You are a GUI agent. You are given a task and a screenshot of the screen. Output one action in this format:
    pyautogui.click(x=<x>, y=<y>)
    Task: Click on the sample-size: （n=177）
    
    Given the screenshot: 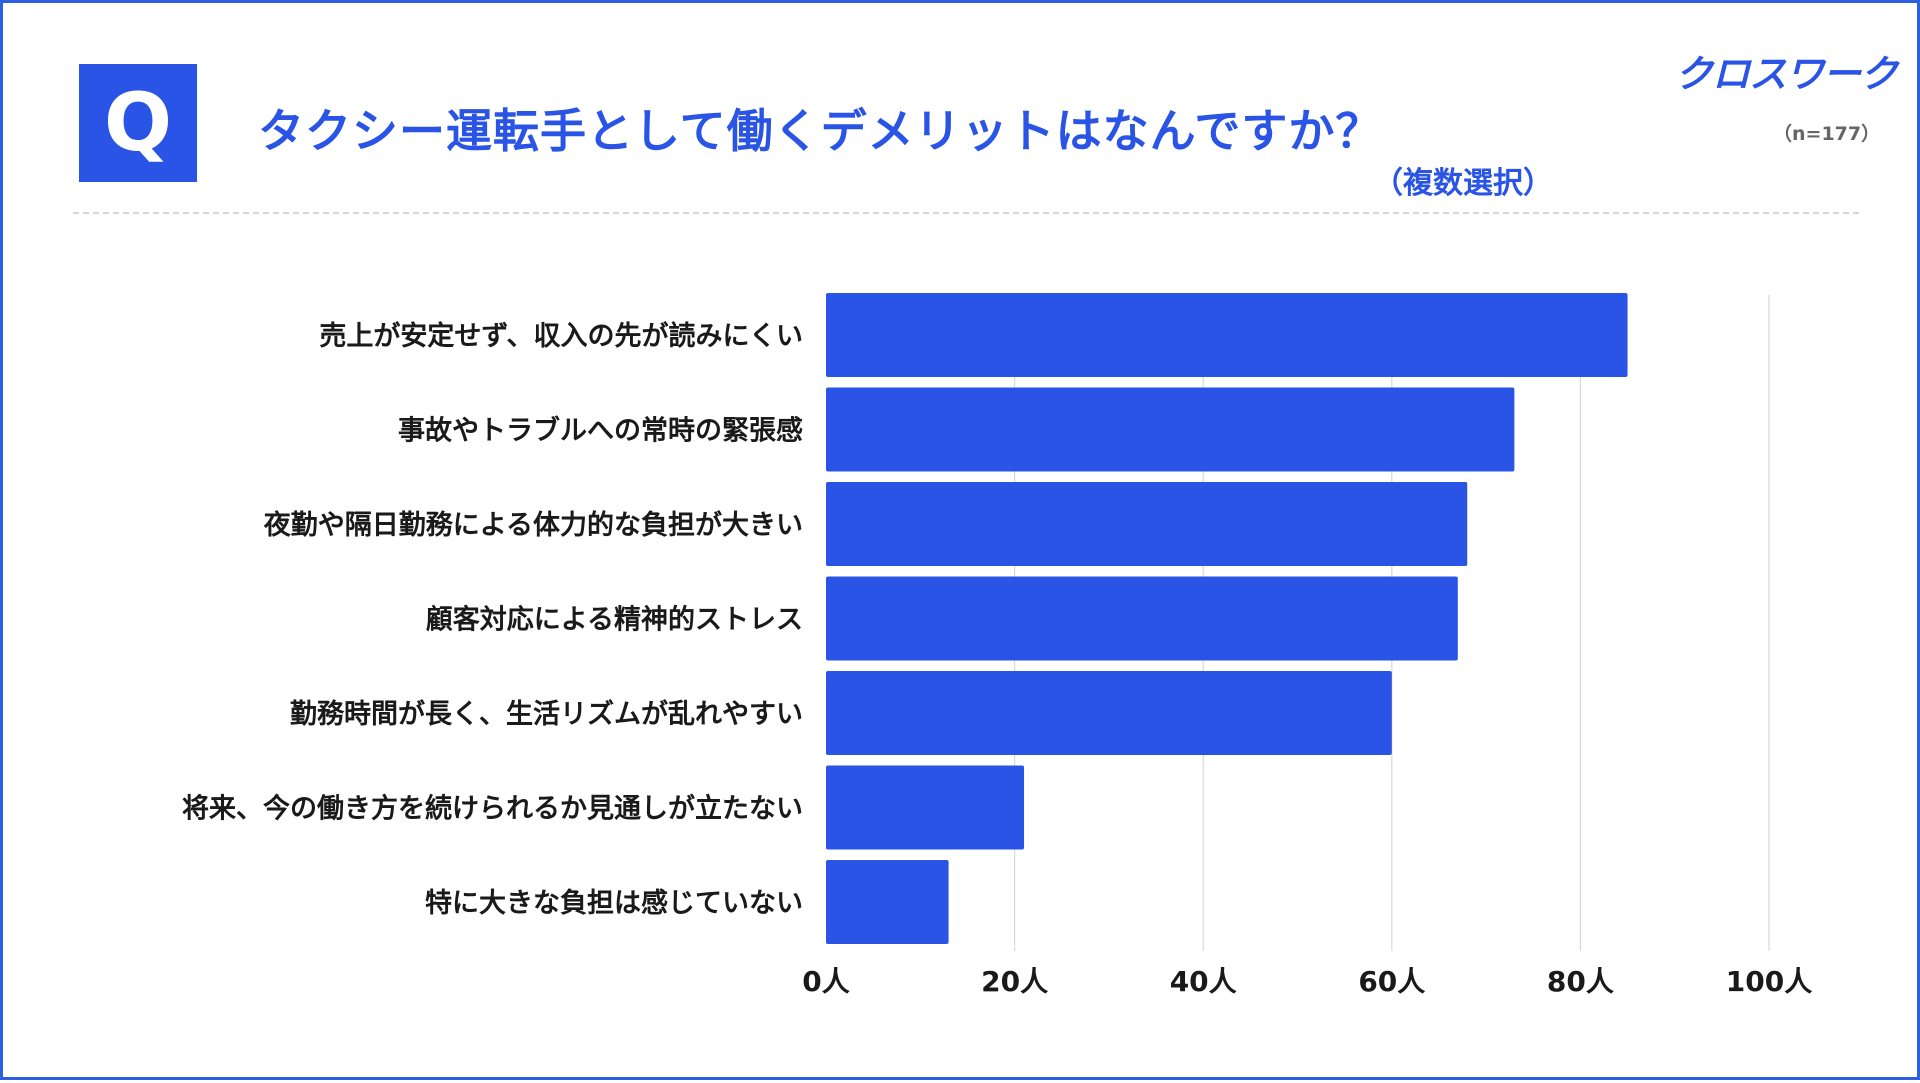 What is the action you would take?
    pyautogui.click(x=1827, y=134)
    